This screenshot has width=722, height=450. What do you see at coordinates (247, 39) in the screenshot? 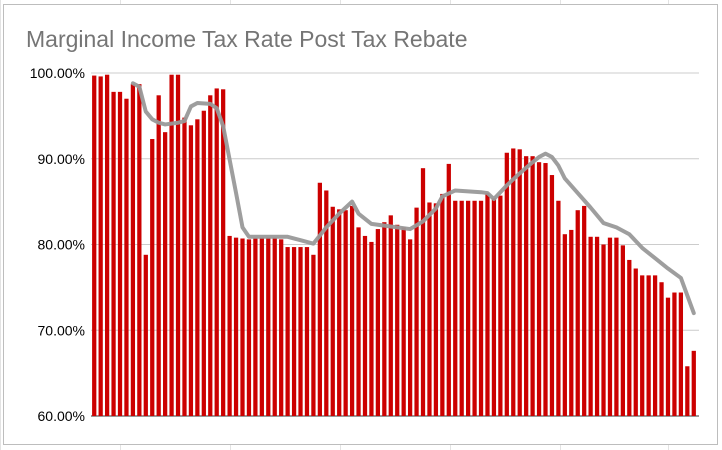
I see `chart-title: Marginal Income Tax Rate Post Tax Rebate` at bounding box center [247, 39].